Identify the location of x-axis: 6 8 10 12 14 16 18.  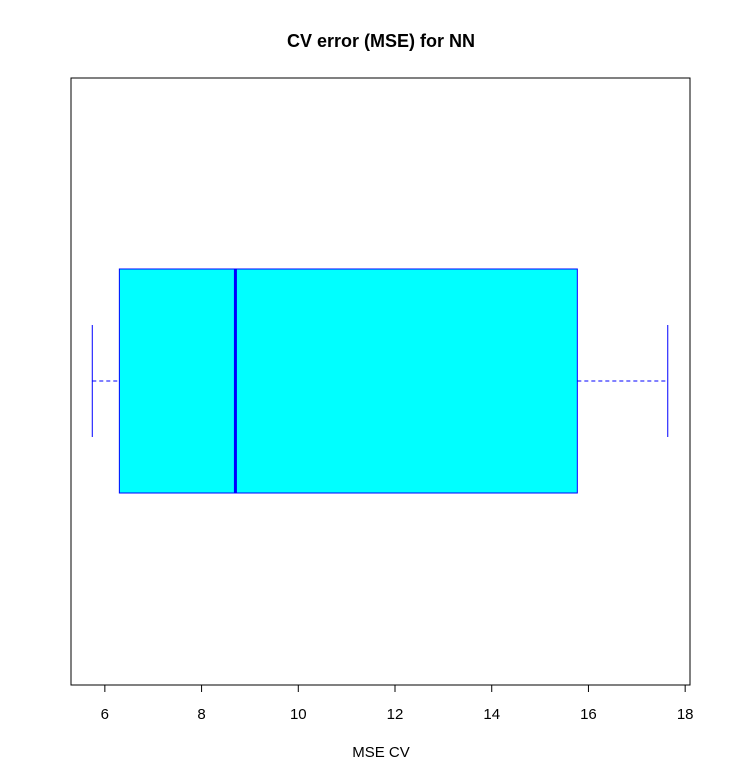
(397, 703).